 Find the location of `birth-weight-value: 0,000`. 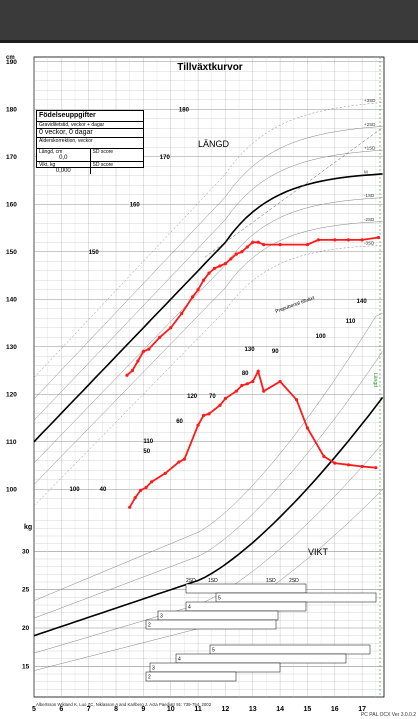

birth-weight-value: 0,000 is located at coordinates (63, 171).